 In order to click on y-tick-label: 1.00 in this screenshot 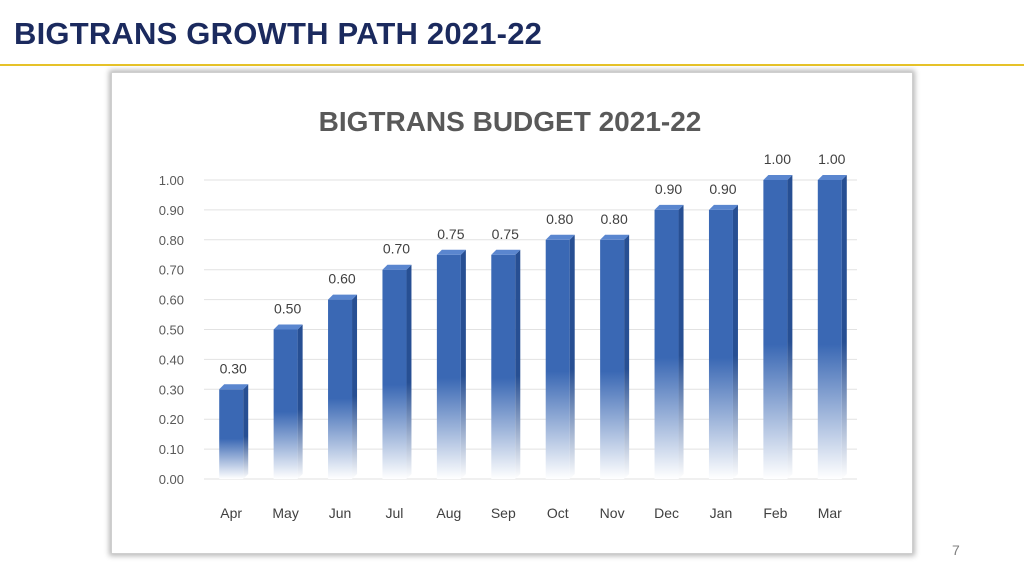, I will do `click(171, 180)`.